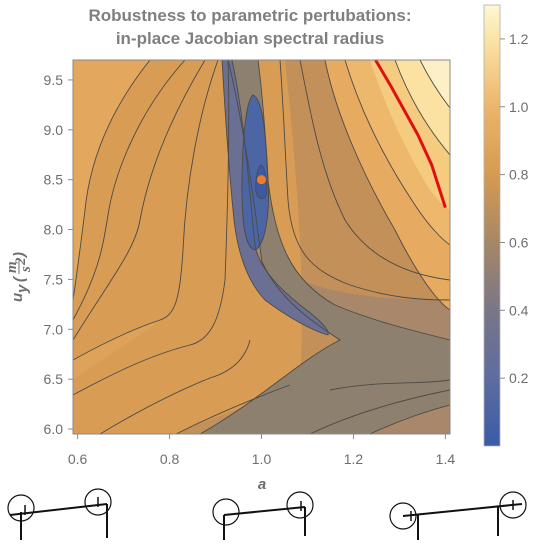 Image resolution: width=535 pixels, height=550 pixels. I want to click on colorbar-tick-label: 0.4, so click(519, 310).